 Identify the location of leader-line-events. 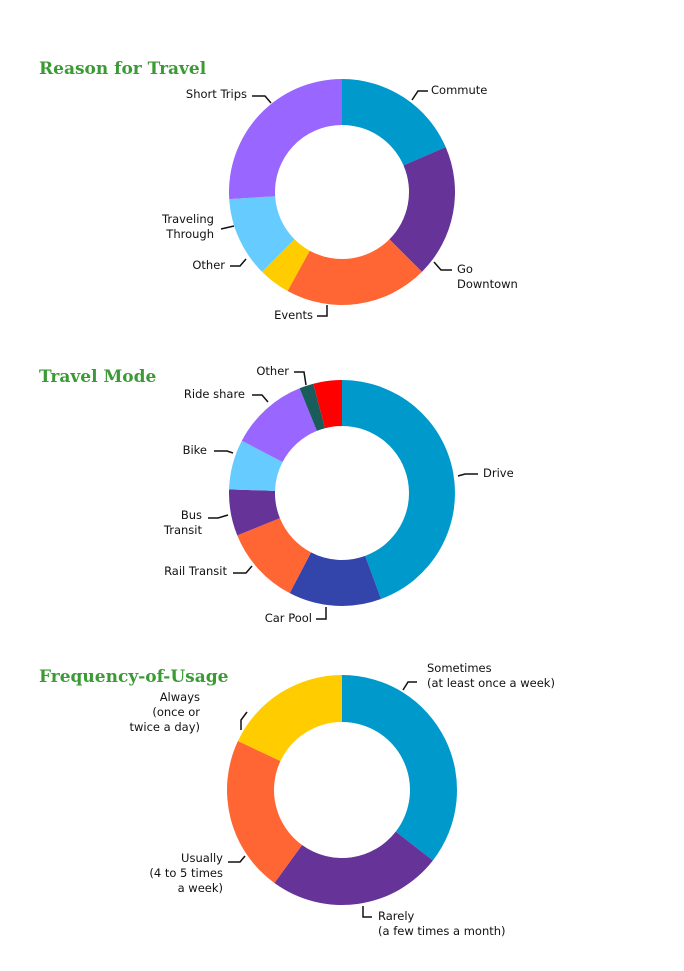
(322, 311).